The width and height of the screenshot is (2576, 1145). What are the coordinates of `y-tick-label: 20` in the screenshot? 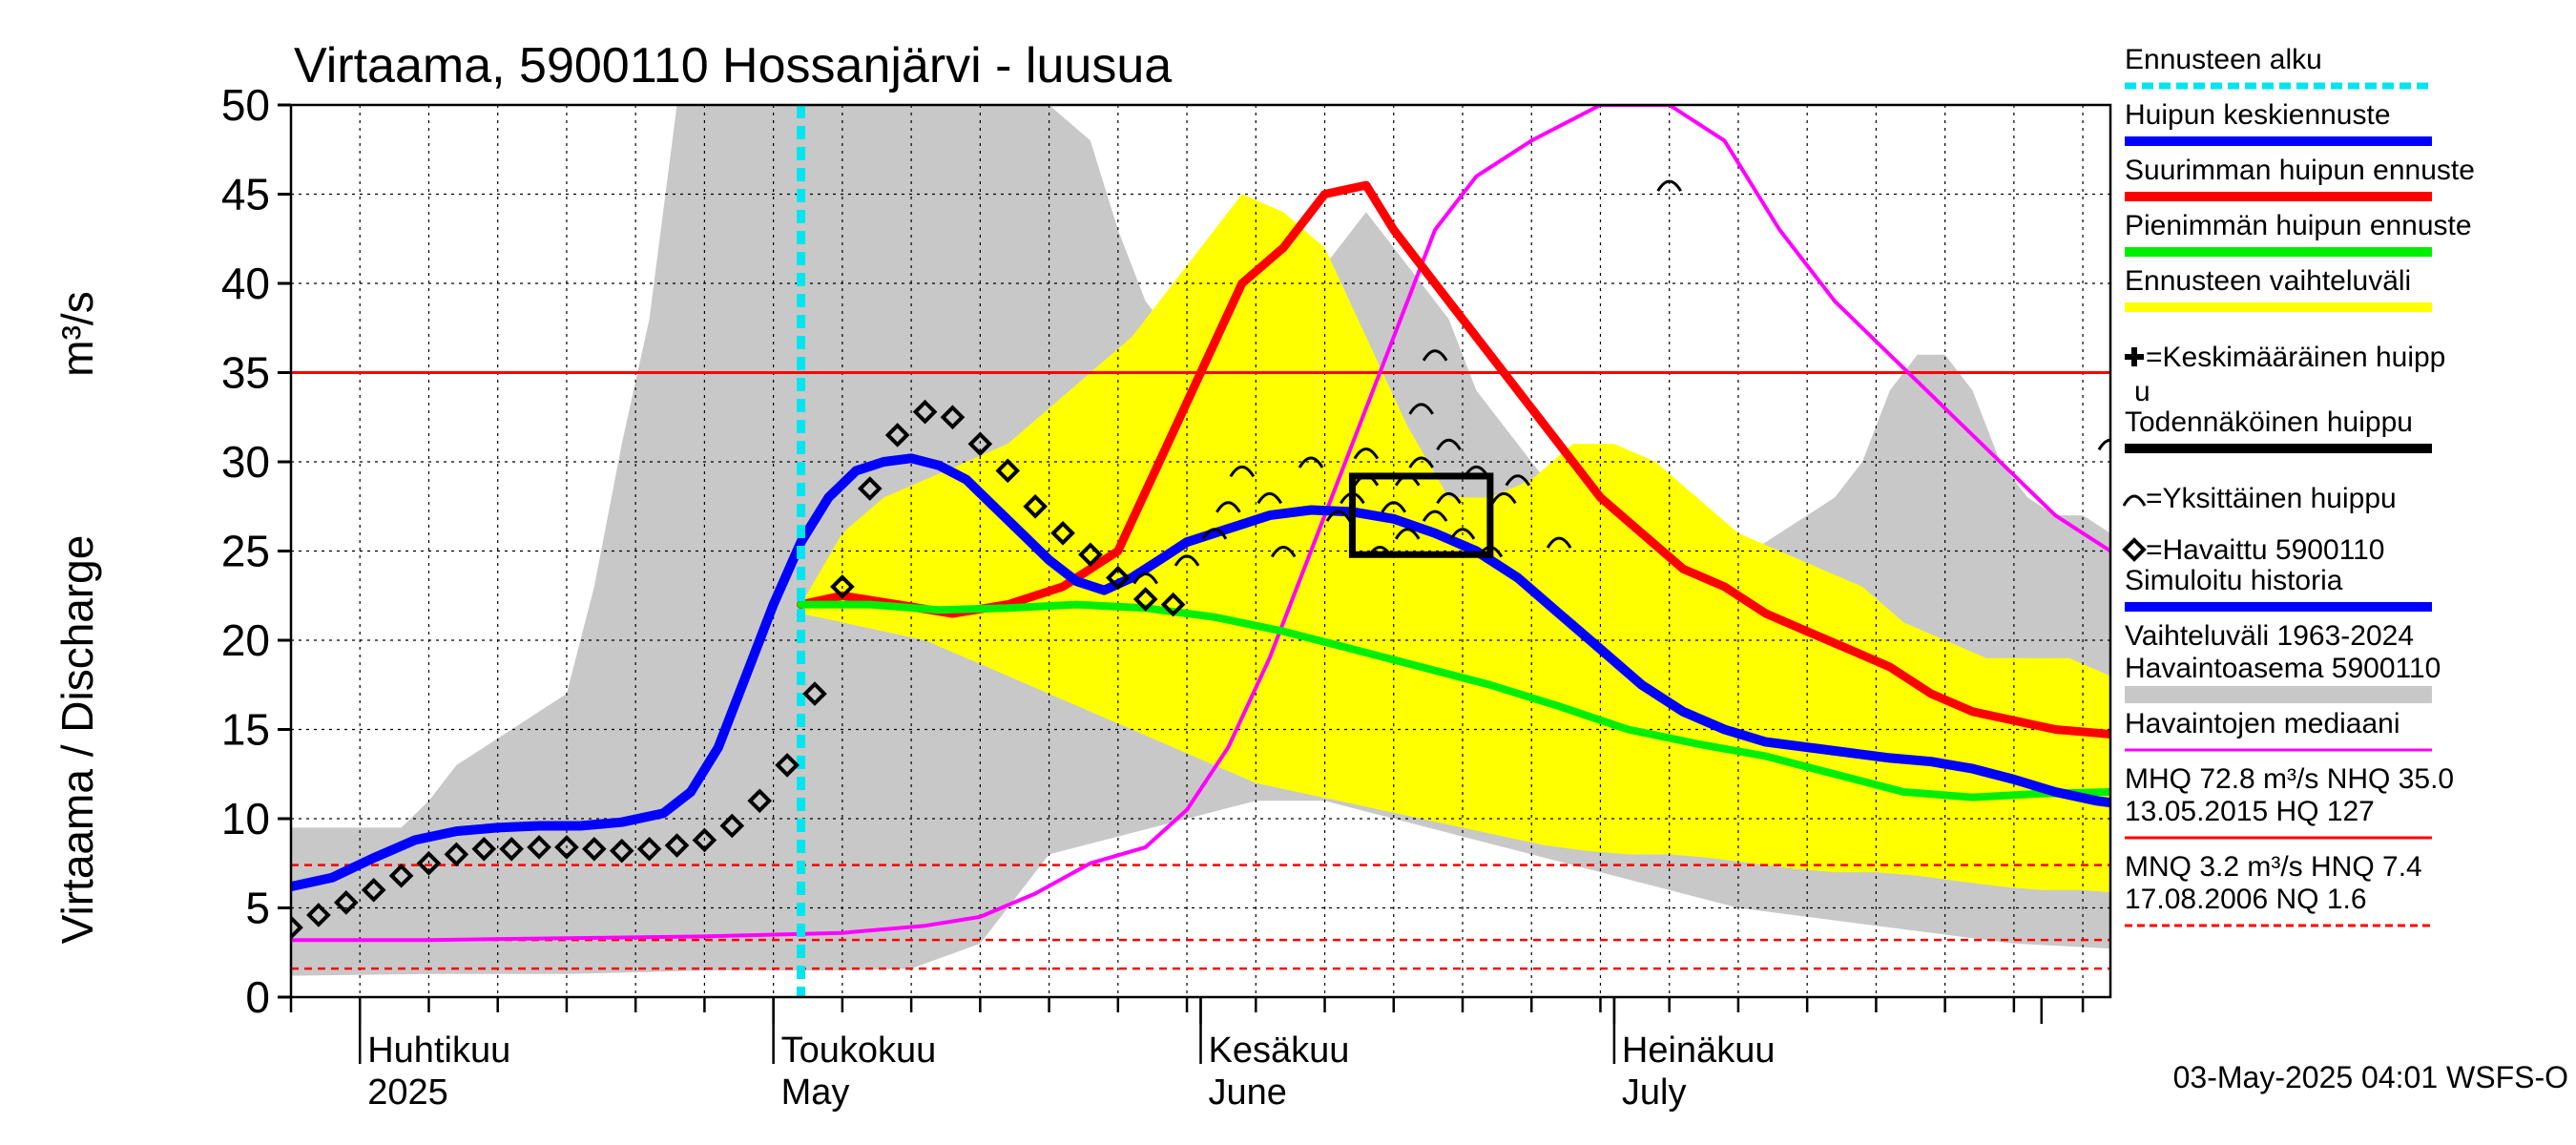 It's located at (245, 640).